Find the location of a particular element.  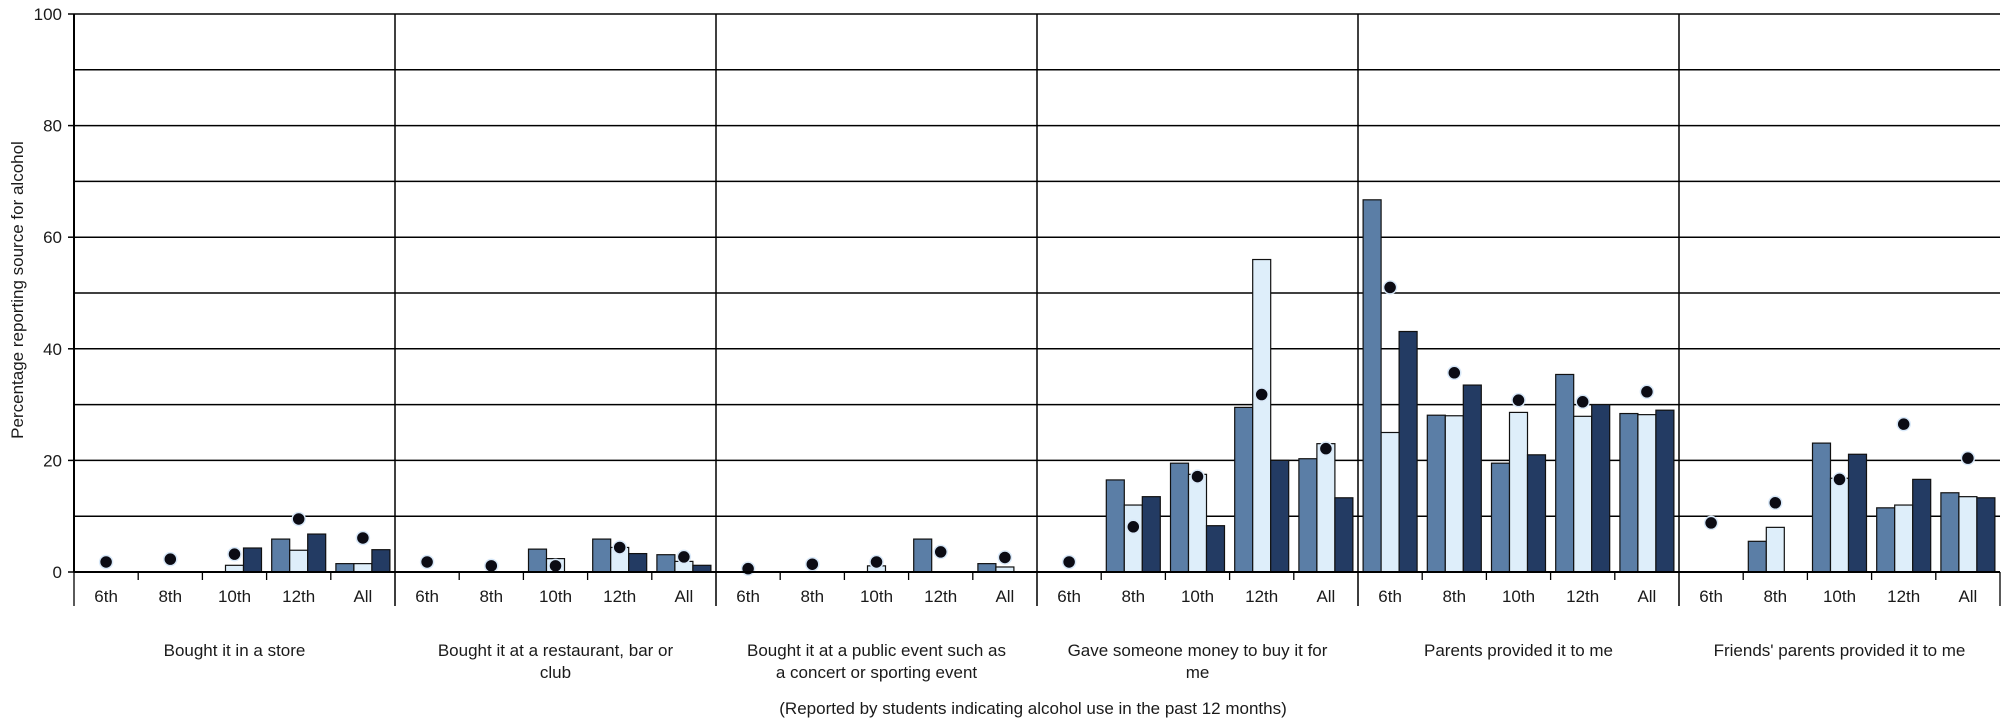

y-tick-label: 80 is located at coordinates (52, 126).